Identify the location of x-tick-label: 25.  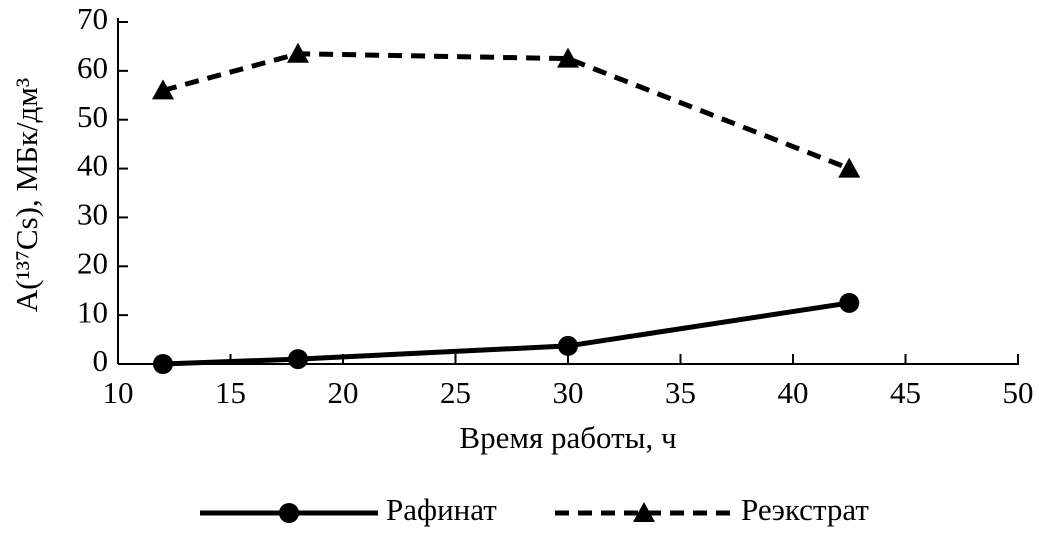
(455, 392).